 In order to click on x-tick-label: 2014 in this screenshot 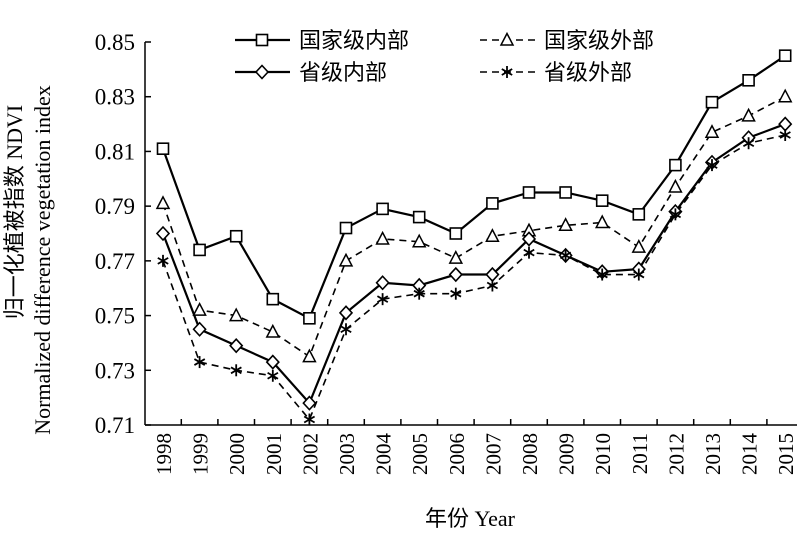, I will do `click(750, 454)`.